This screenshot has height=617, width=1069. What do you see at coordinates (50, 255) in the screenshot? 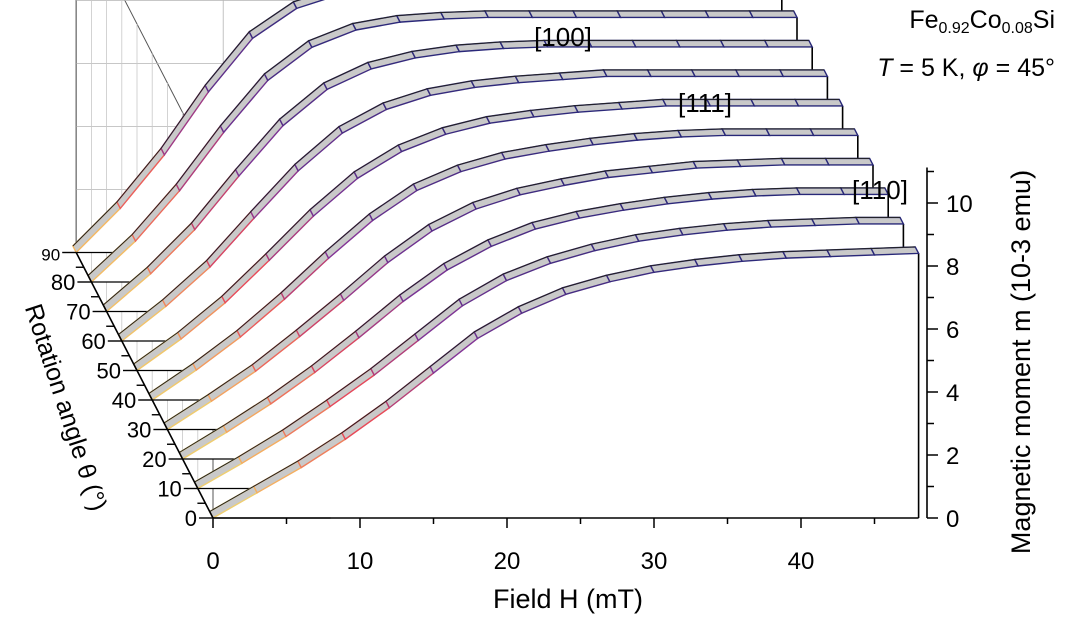
I see `z-tick-label: 90` at bounding box center [50, 255].